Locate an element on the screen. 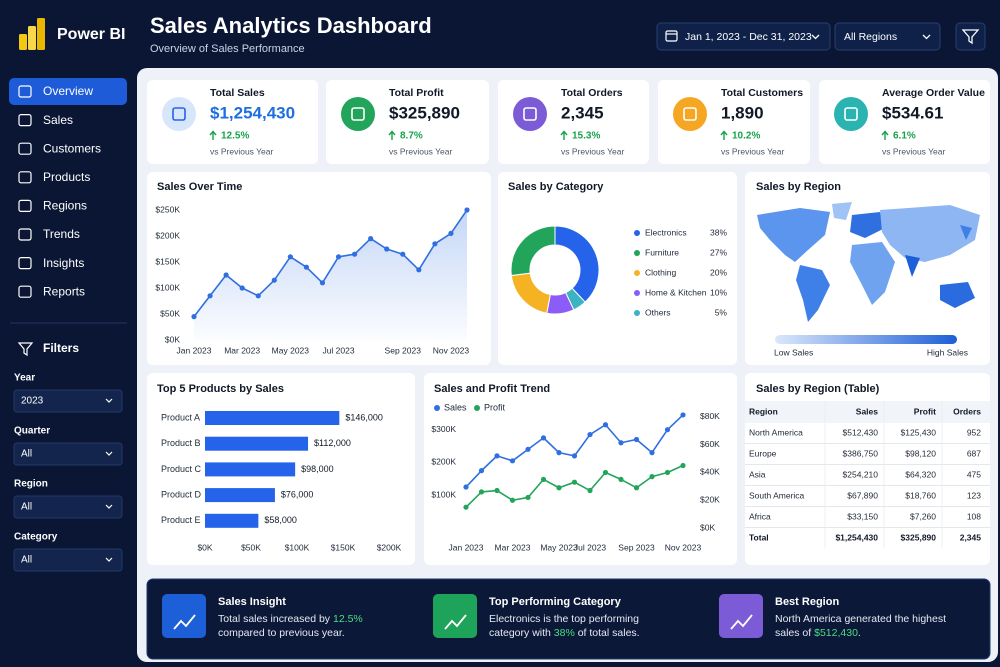 The height and width of the screenshot is (667, 1000). nav-item: Trends is located at coordinates (49, 234).